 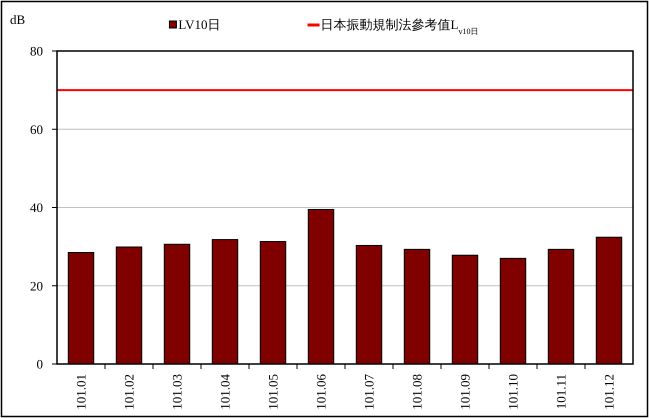 I want to click on x-tick-label: 101.10, so click(x=513, y=392).